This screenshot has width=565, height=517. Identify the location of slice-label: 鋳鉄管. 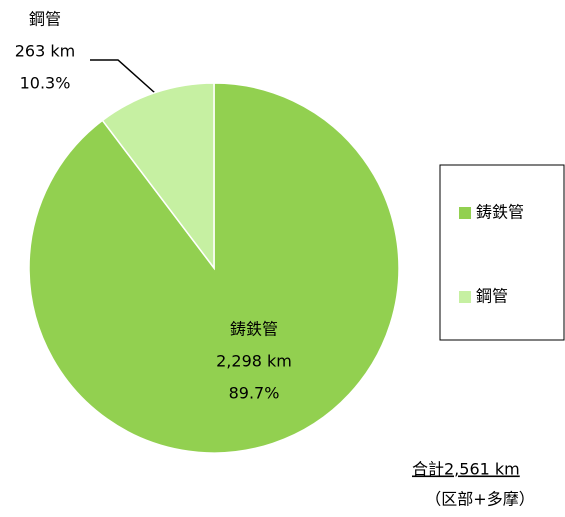
(254, 329).